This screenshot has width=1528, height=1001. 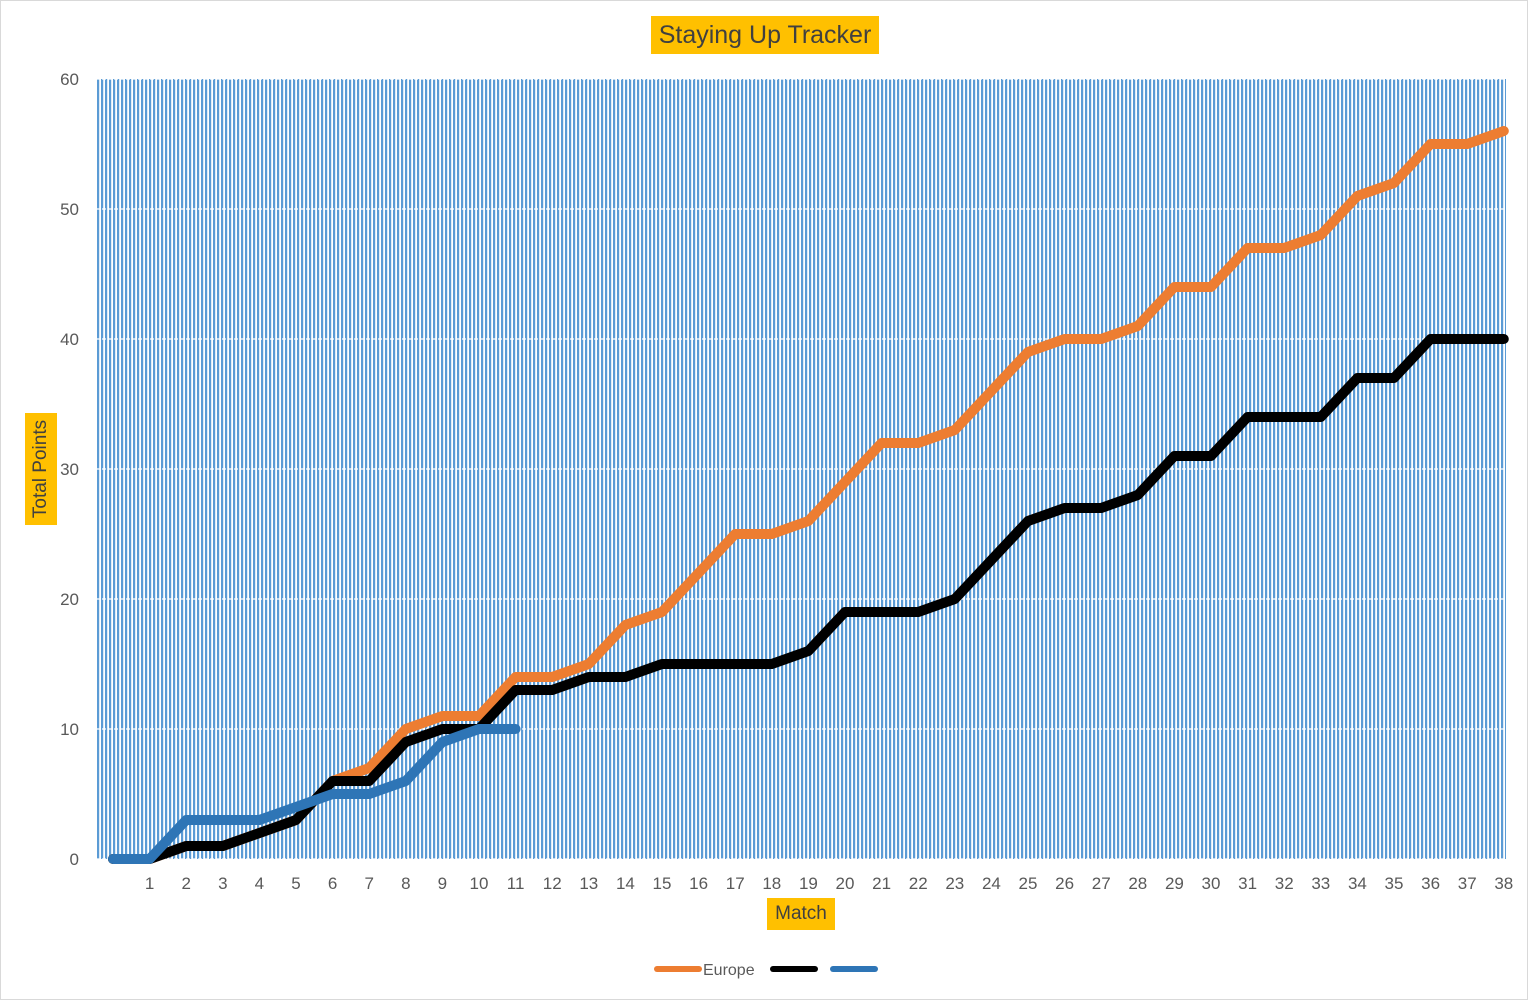 What do you see at coordinates (405, 883) in the screenshot?
I see `x-tick-label: 8` at bounding box center [405, 883].